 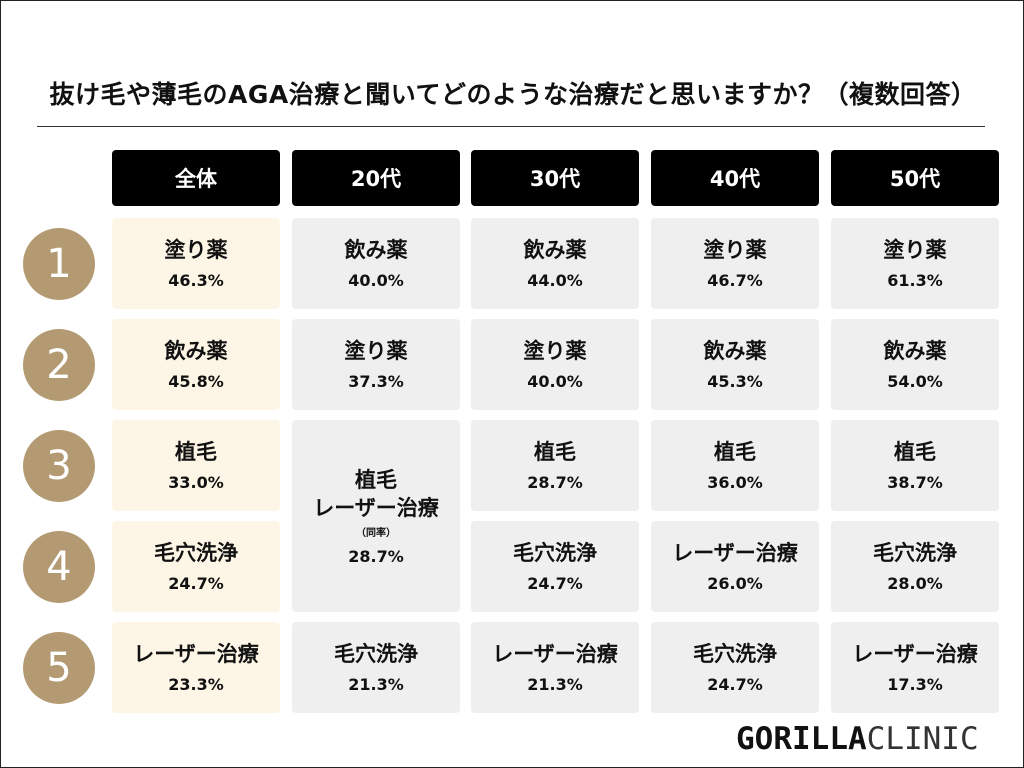 What do you see at coordinates (915, 667) in the screenshot?
I see `age50-rank-5-cell: レーザー治療 17.3%` at bounding box center [915, 667].